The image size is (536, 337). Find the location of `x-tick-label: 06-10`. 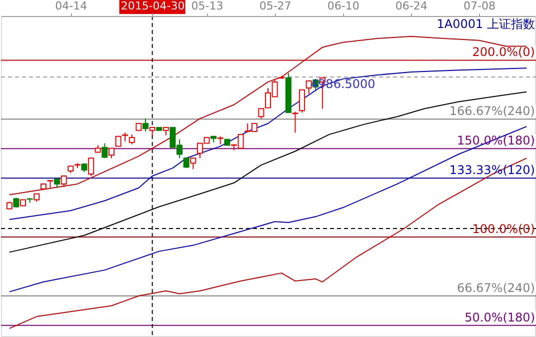

x-tick-label: 06-10 is located at coordinates (343, 6).